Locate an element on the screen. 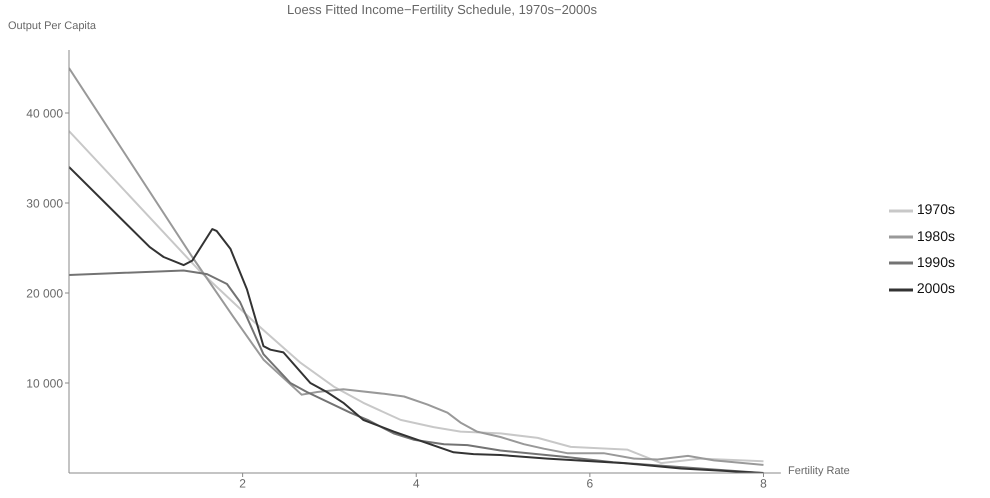  chart-title: Loess Fitted Income−Fertility Schedule, 1970s−2000s is located at coordinates (442, 9).